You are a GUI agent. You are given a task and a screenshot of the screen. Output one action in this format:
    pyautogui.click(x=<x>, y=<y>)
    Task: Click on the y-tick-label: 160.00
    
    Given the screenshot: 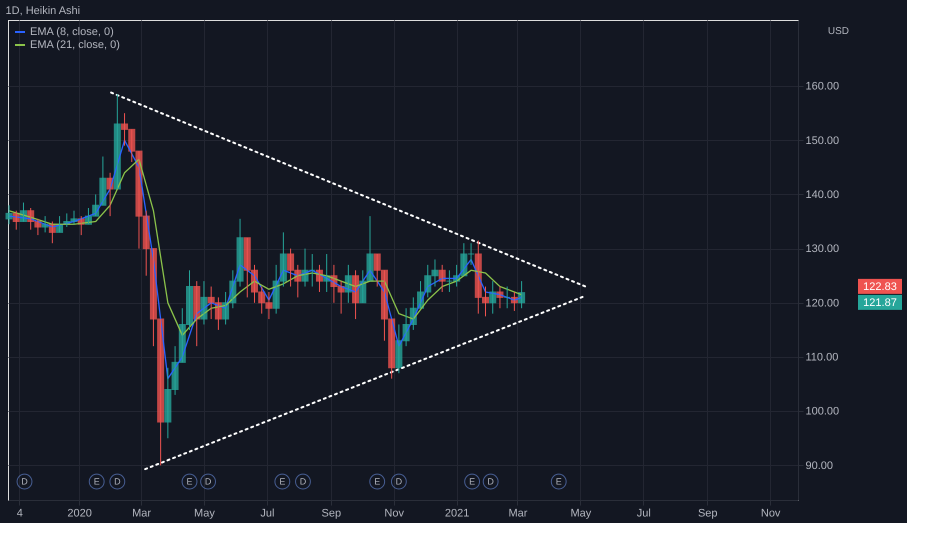 What is the action you would take?
    pyautogui.click(x=823, y=86)
    